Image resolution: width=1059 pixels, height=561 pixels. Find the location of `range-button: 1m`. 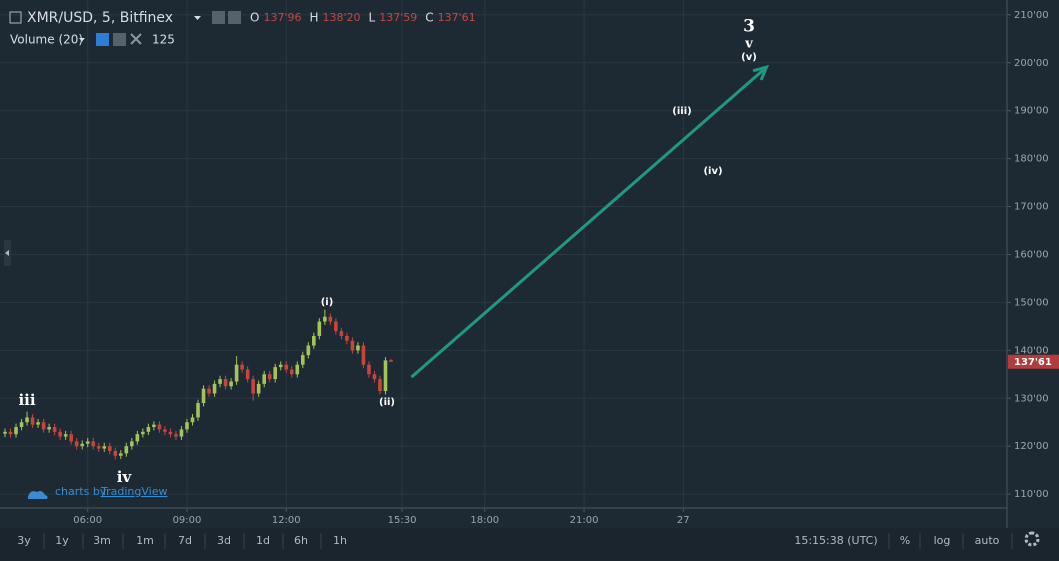

range-button: 1m is located at coordinates (145, 540).